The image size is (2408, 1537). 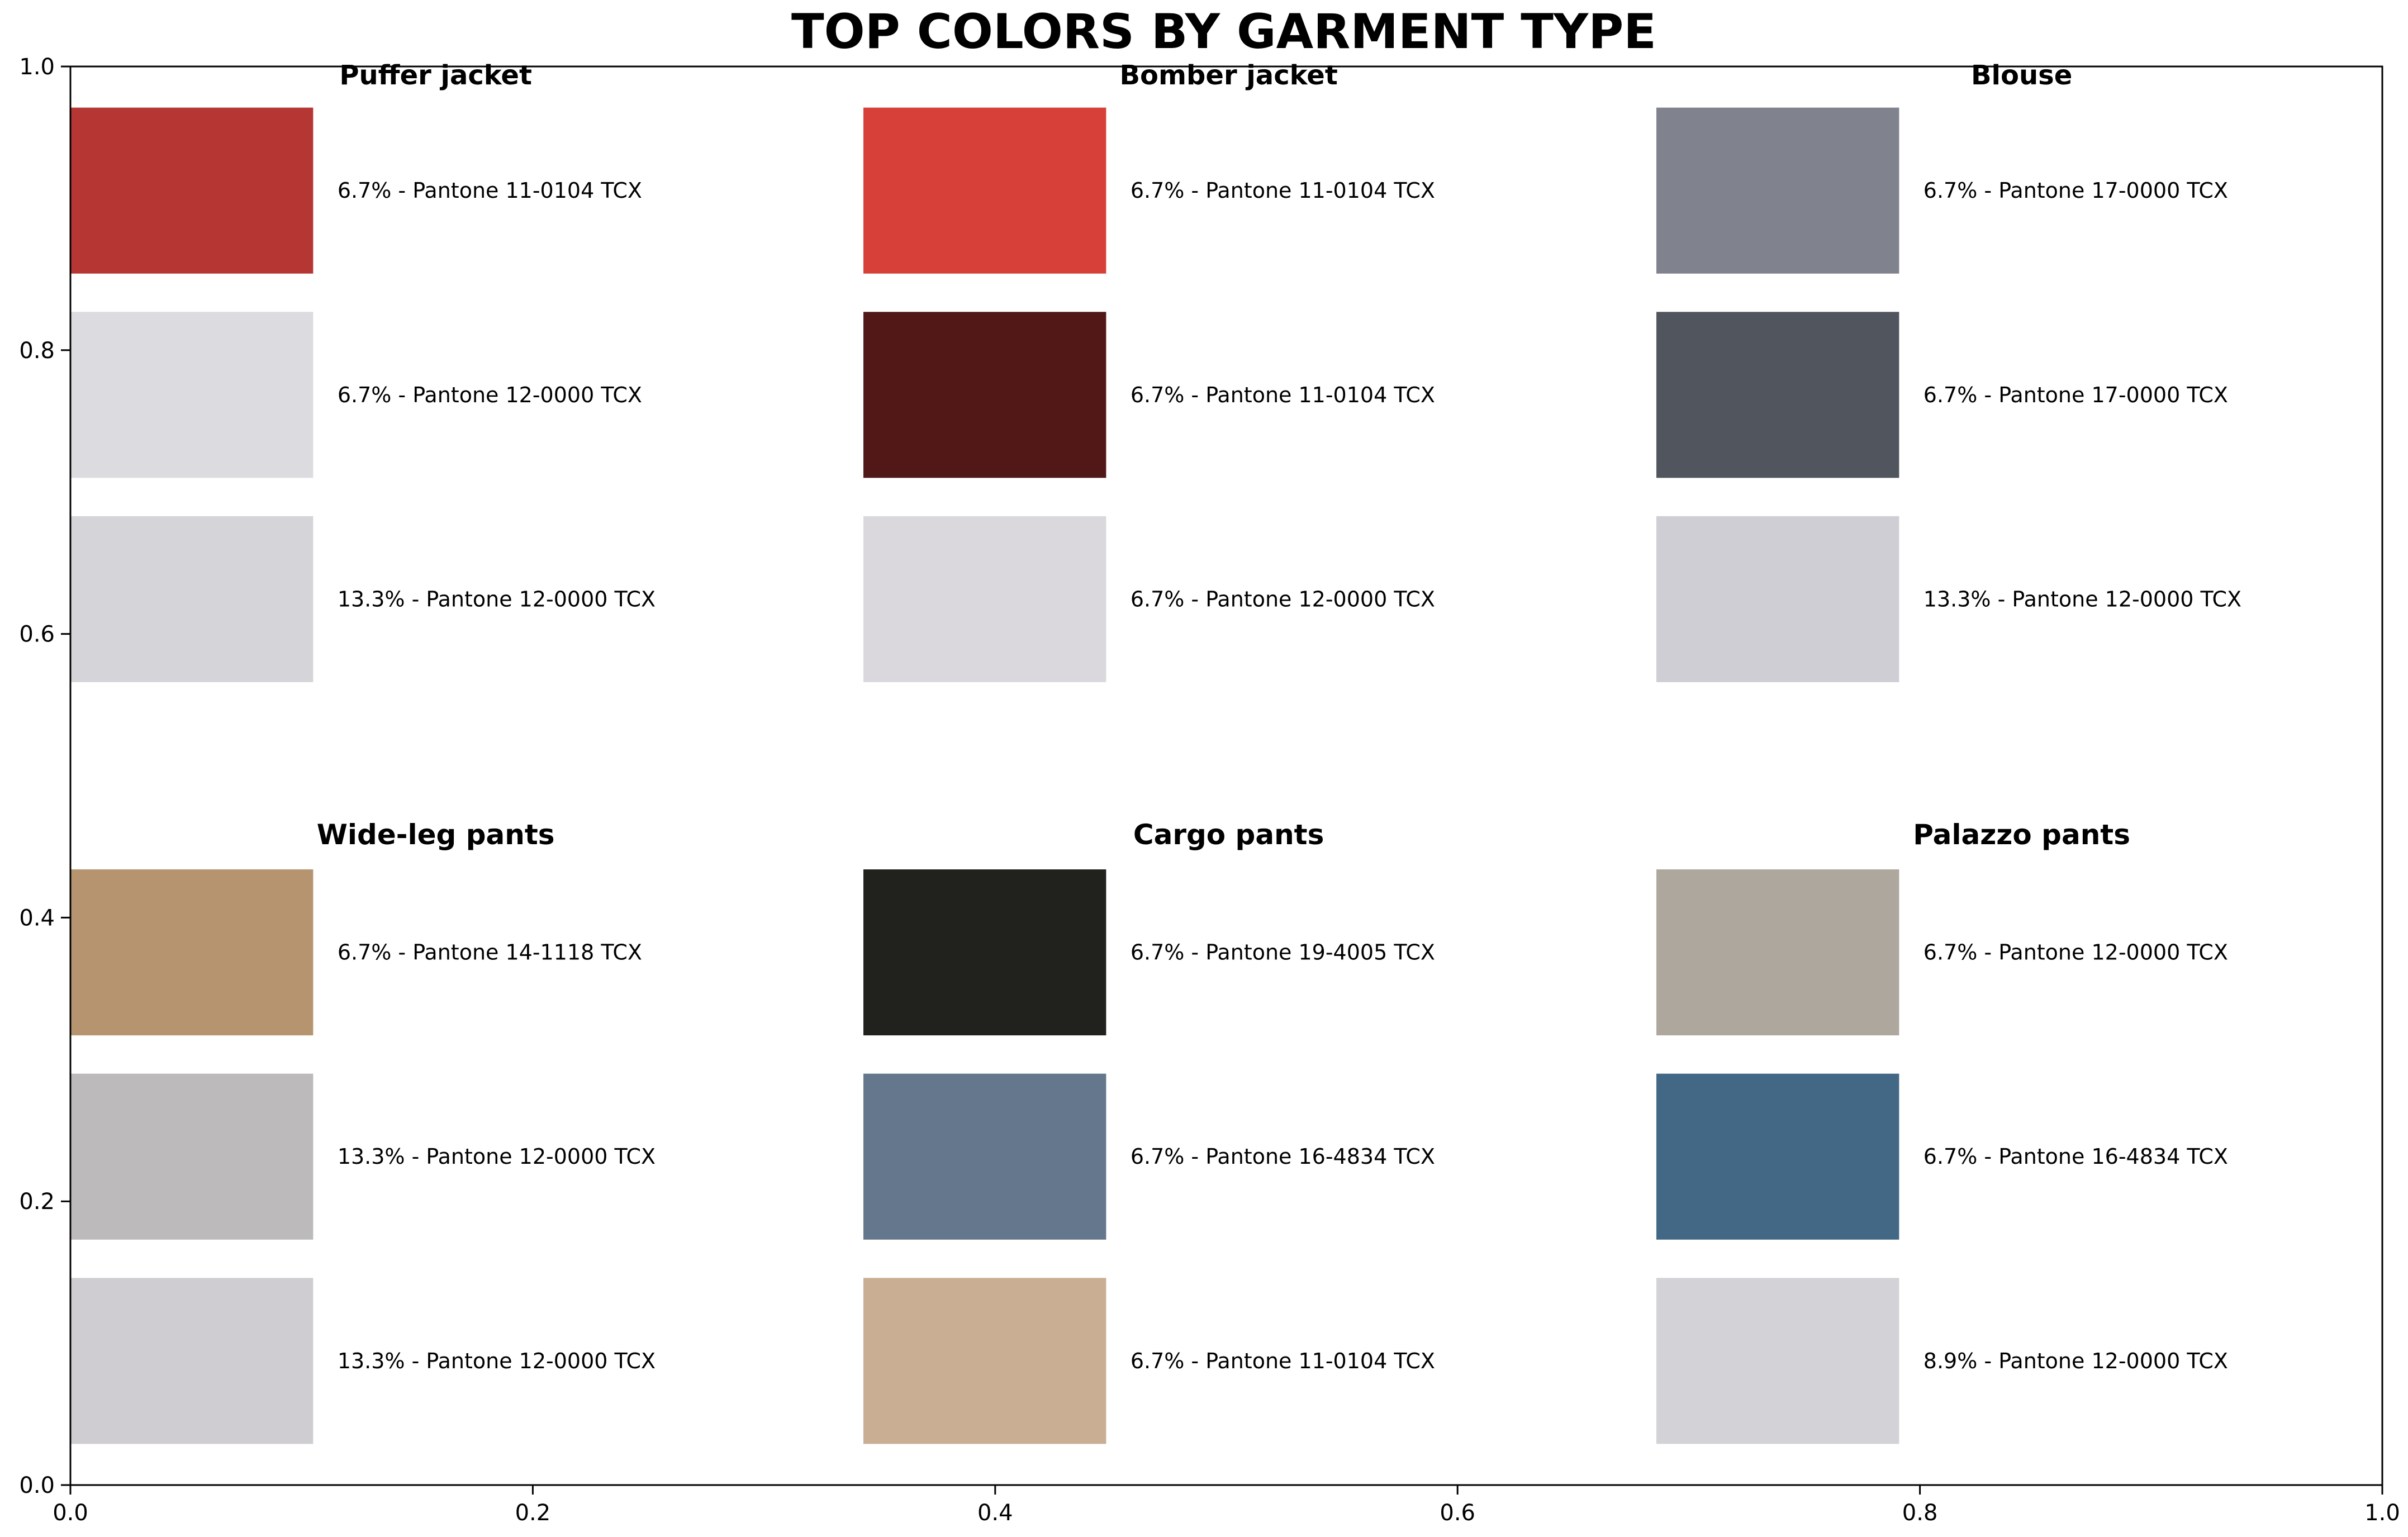 What do you see at coordinates (37, 1202) in the screenshot?
I see `y-tick-label: 0.2` at bounding box center [37, 1202].